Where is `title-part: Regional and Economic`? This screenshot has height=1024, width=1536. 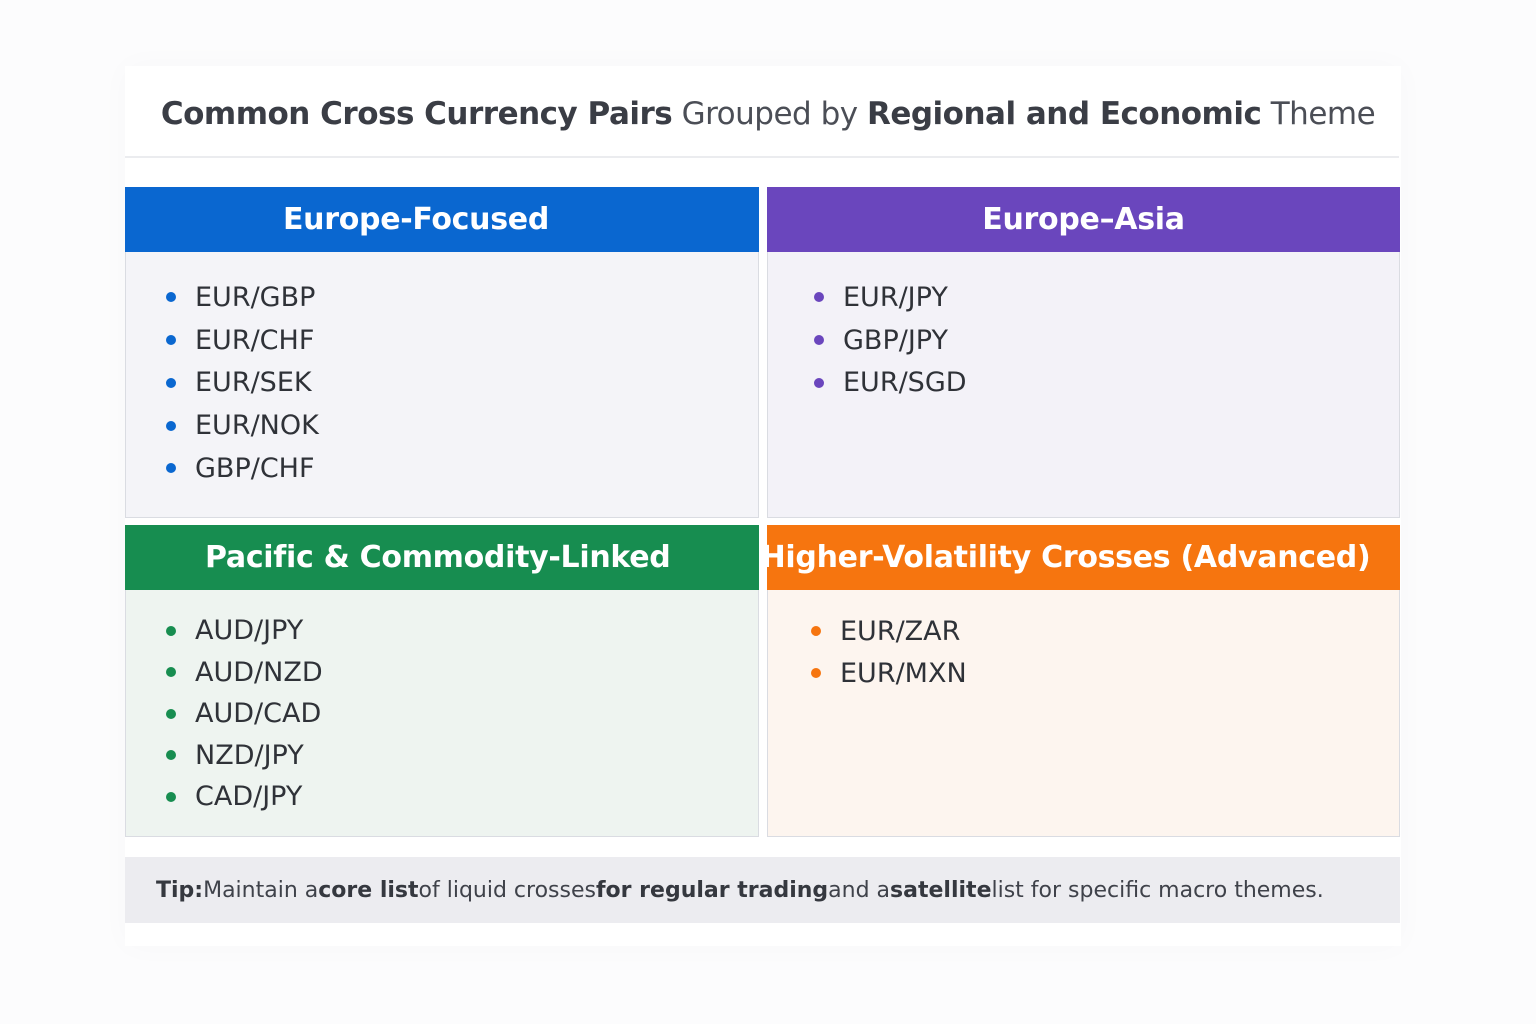 title-part: Regional and Economic is located at coordinates (1064, 114).